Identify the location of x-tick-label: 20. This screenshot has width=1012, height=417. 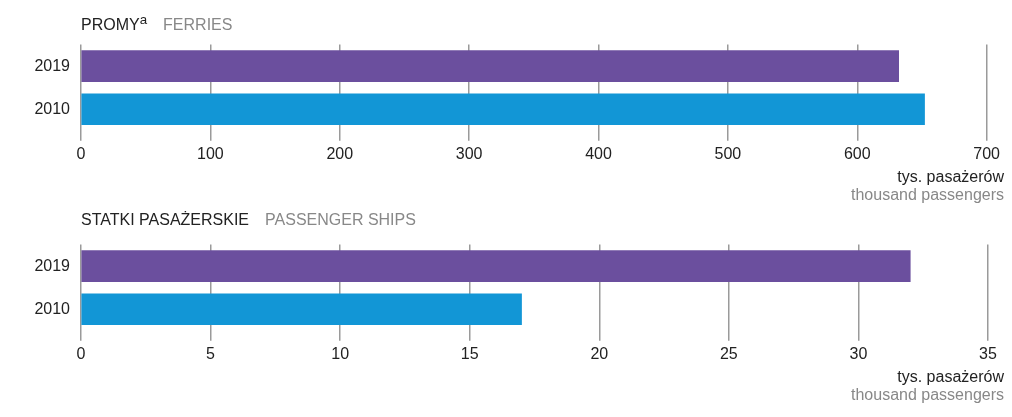
(599, 353).